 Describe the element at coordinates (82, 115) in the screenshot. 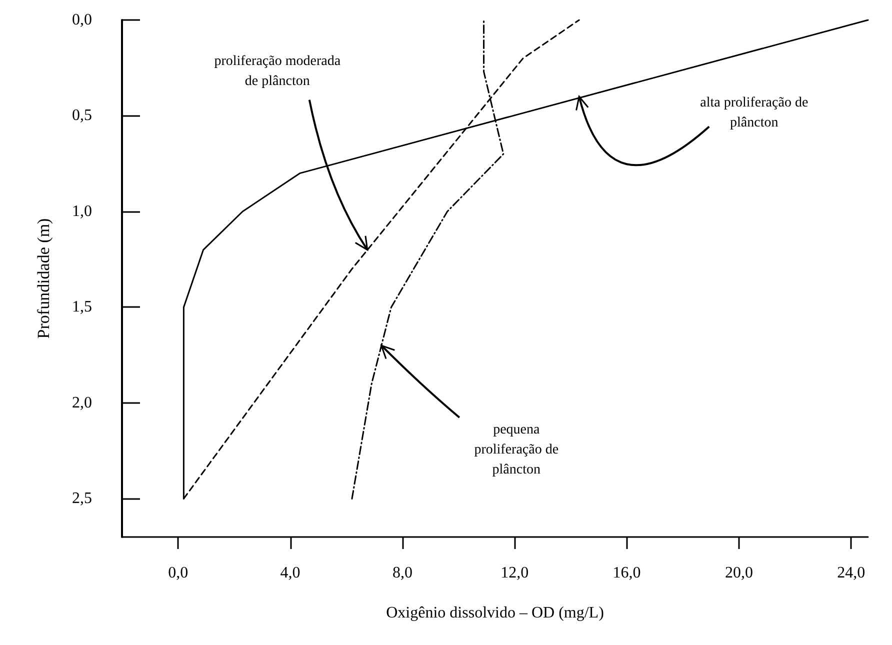

I see `y-tick-label: 0,5` at that location.